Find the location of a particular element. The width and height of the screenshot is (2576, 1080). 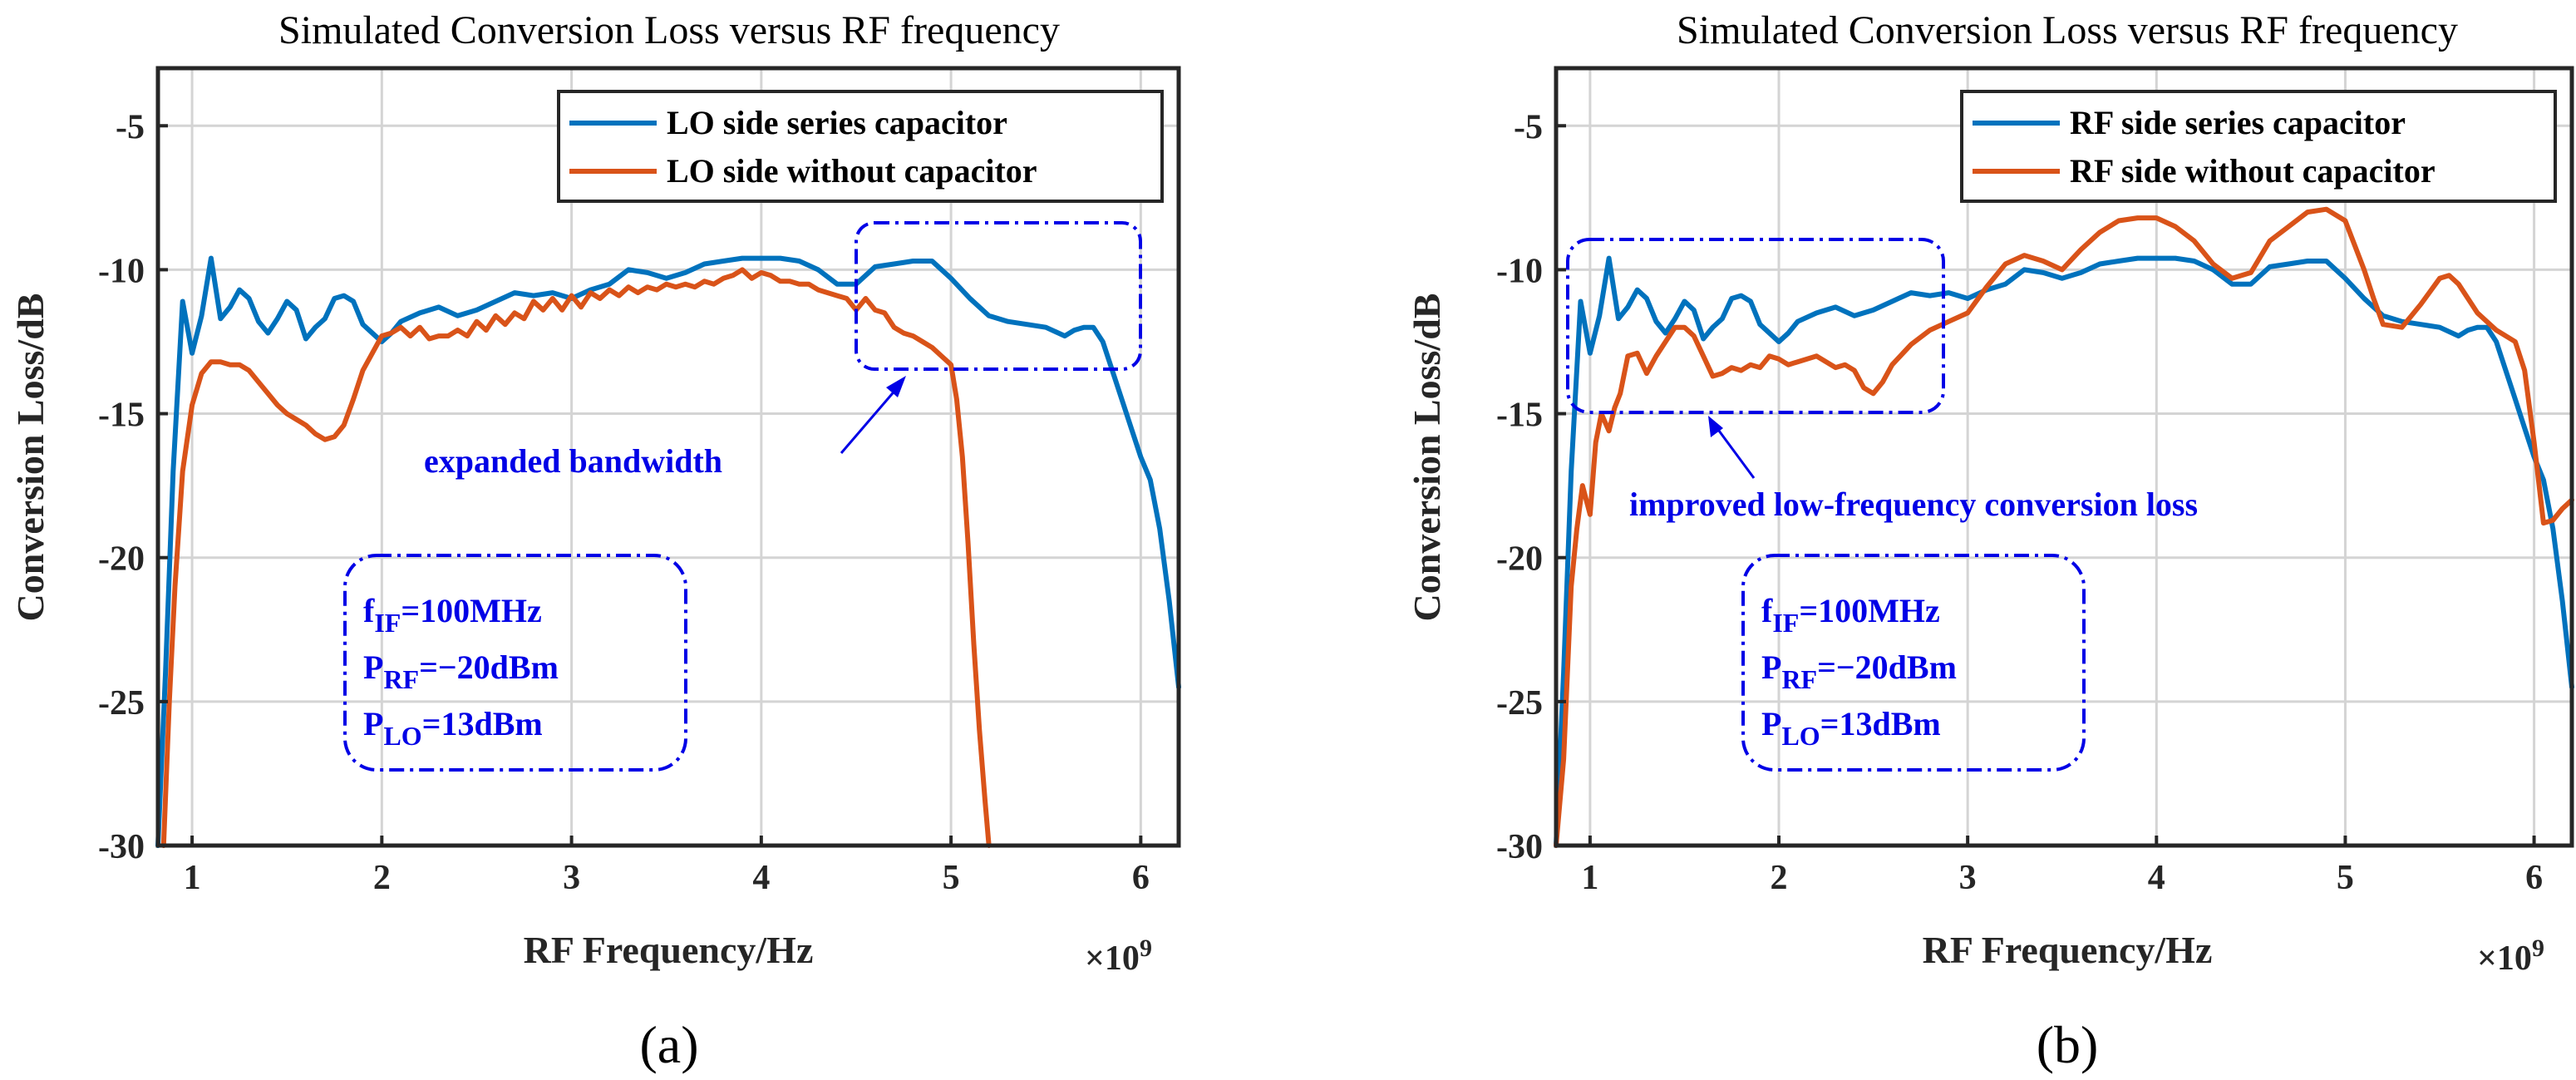

legend-label-series-1: RF side series capacitor is located at coordinates (2238, 122).